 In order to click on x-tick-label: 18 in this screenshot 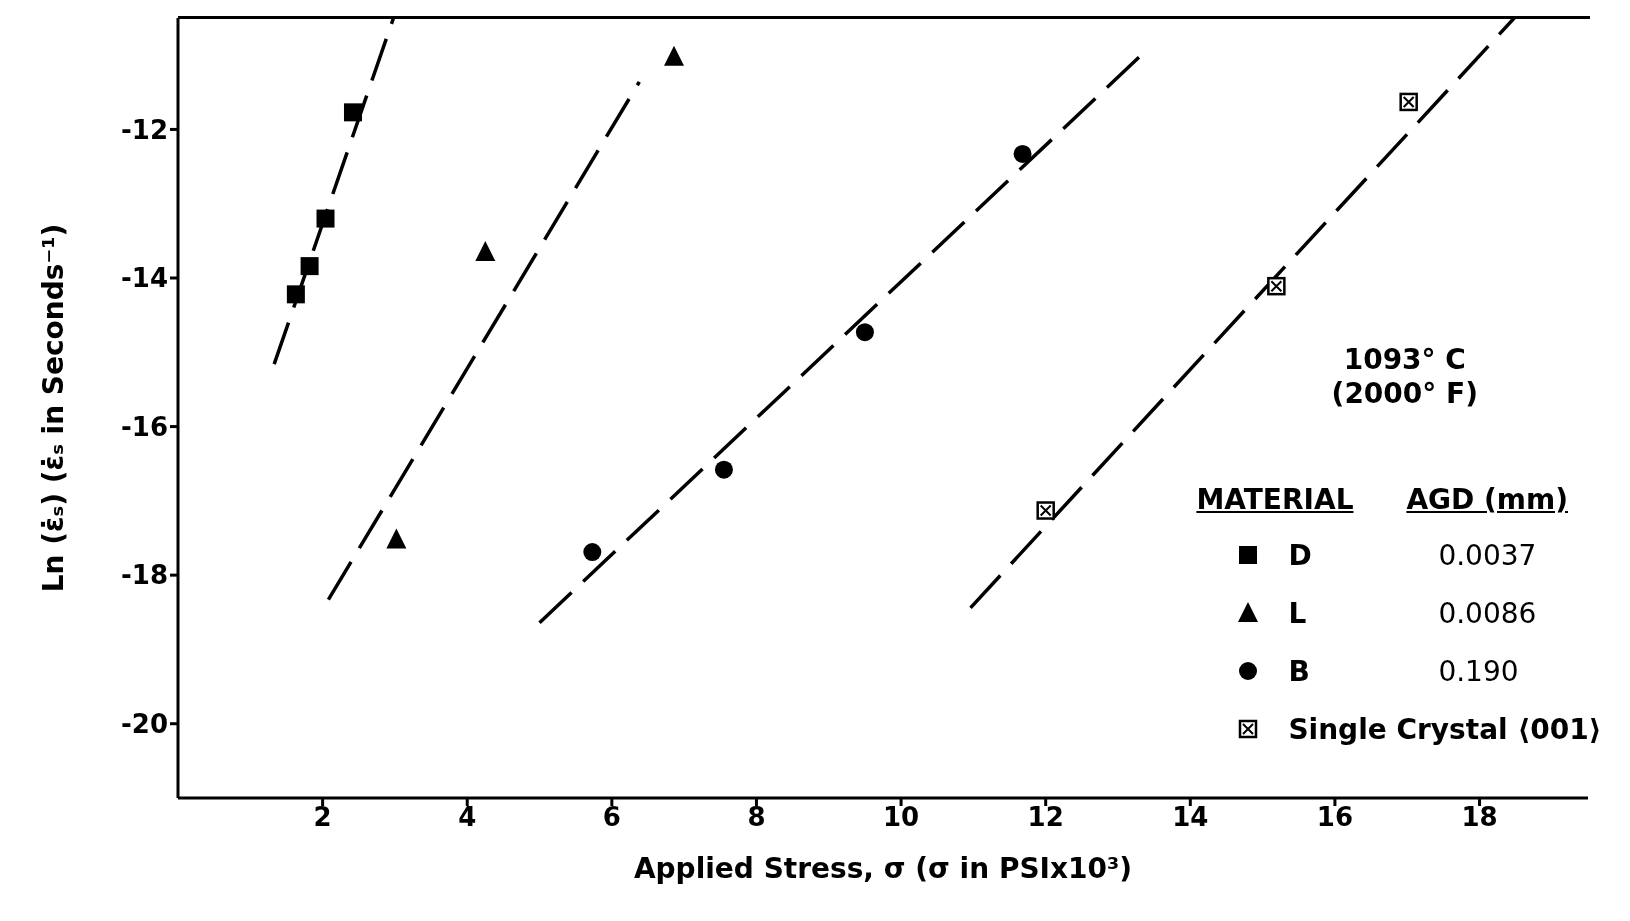, I will do `click(1479, 817)`.